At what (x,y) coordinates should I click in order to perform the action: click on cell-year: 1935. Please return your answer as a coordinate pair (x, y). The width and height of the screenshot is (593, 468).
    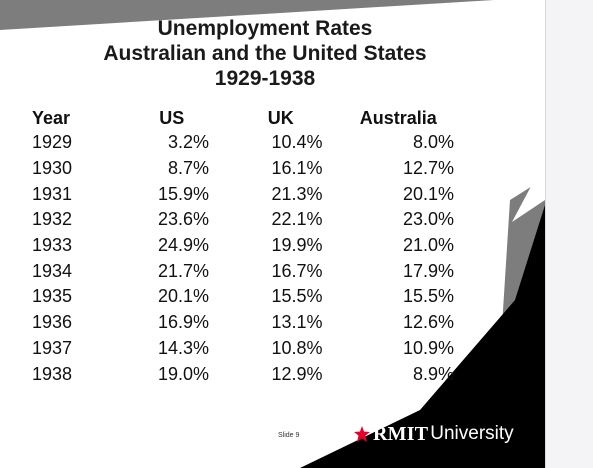
    Looking at the image, I should click on (52, 296).